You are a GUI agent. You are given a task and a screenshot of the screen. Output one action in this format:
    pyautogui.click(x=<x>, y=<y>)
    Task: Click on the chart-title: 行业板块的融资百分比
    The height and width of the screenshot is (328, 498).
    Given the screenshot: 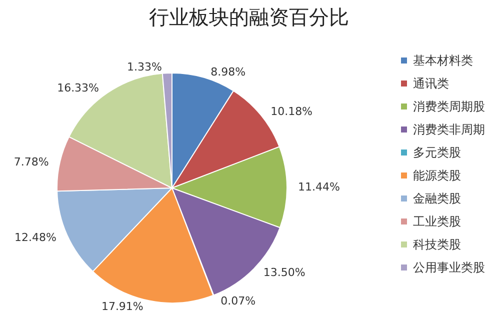 What is the action you would take?
    pyautogui.click(x=249, y=17)
    